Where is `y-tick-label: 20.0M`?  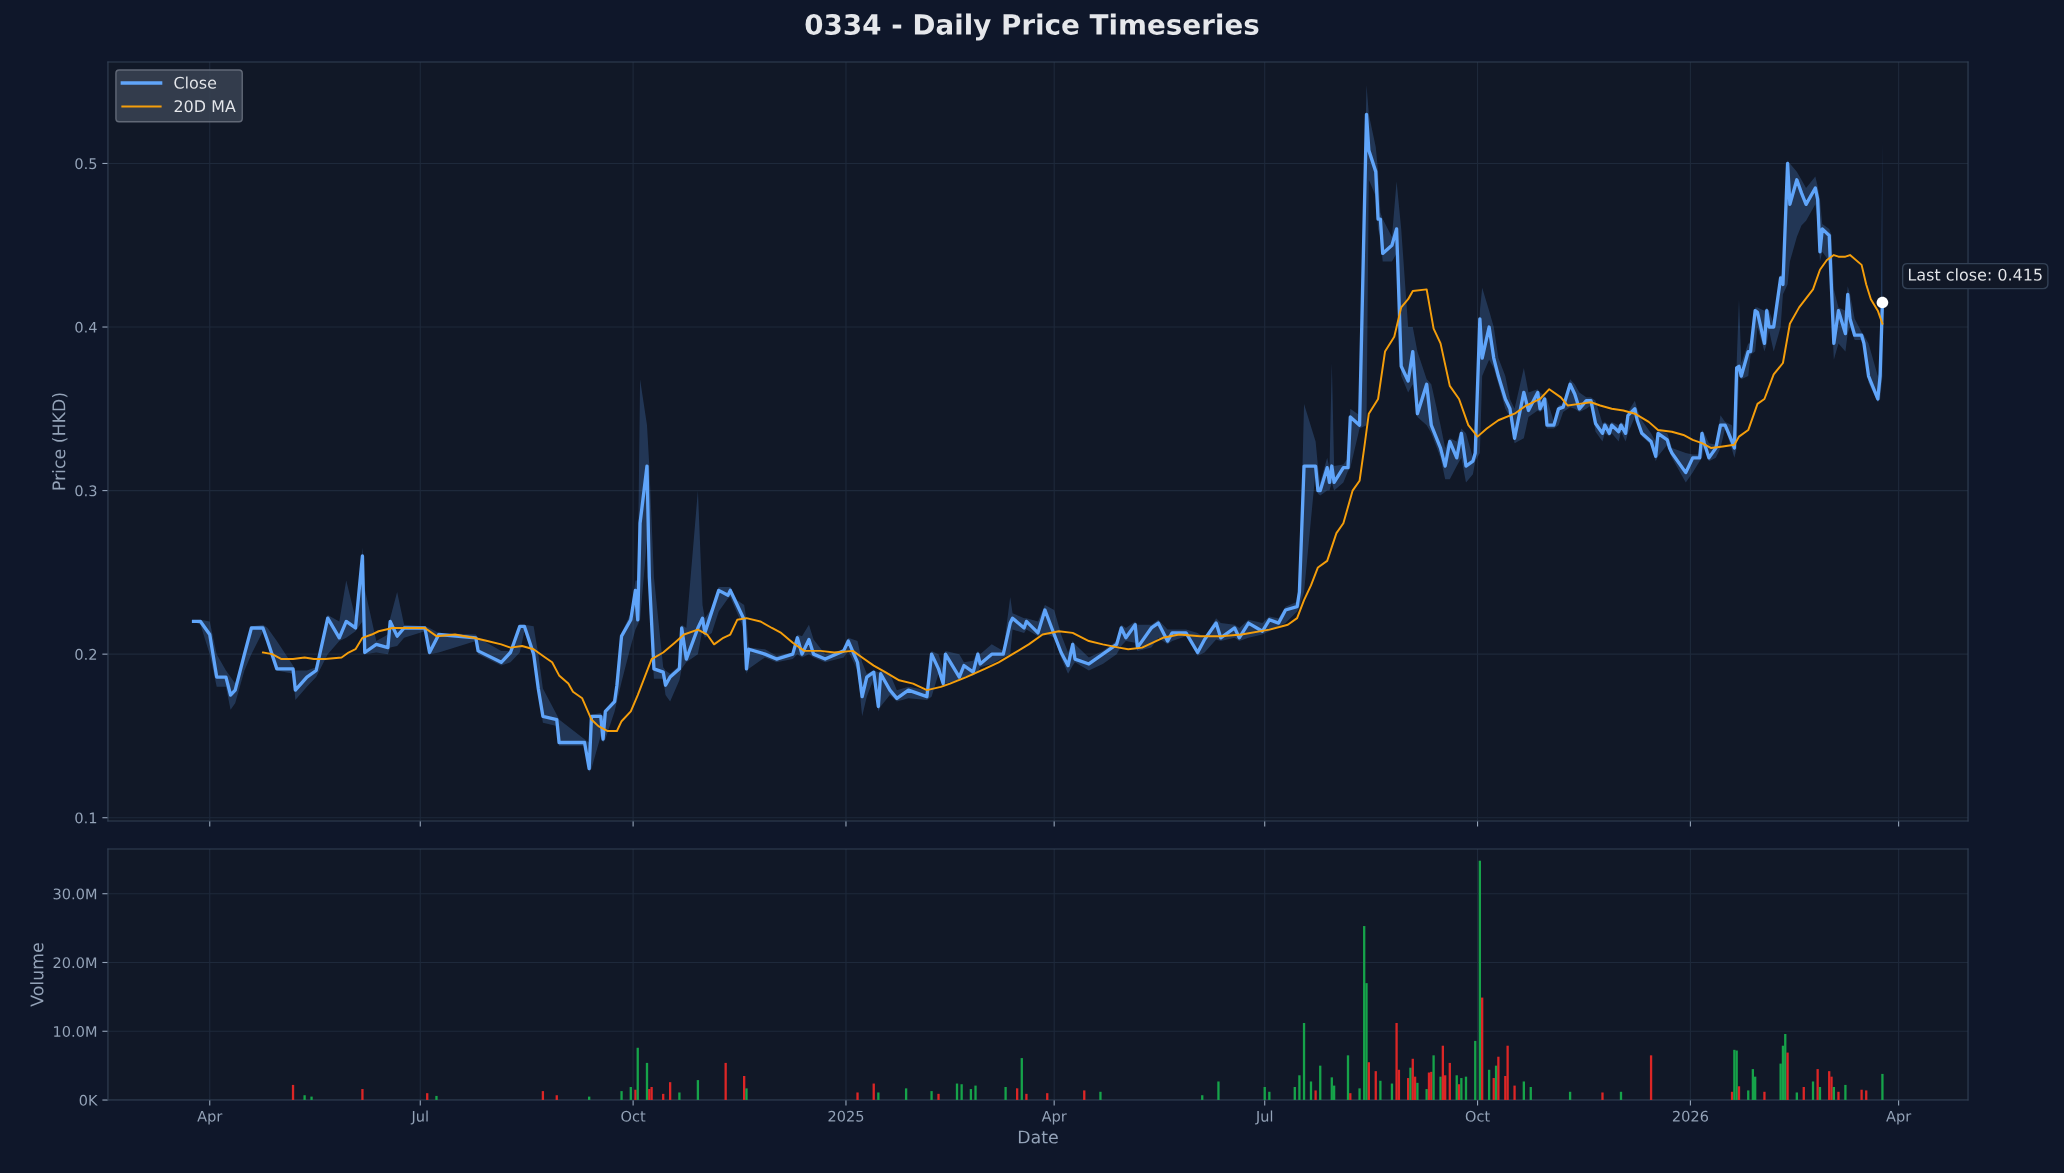 y-tick-label: 20.0M is located at coordinates (75, 963).